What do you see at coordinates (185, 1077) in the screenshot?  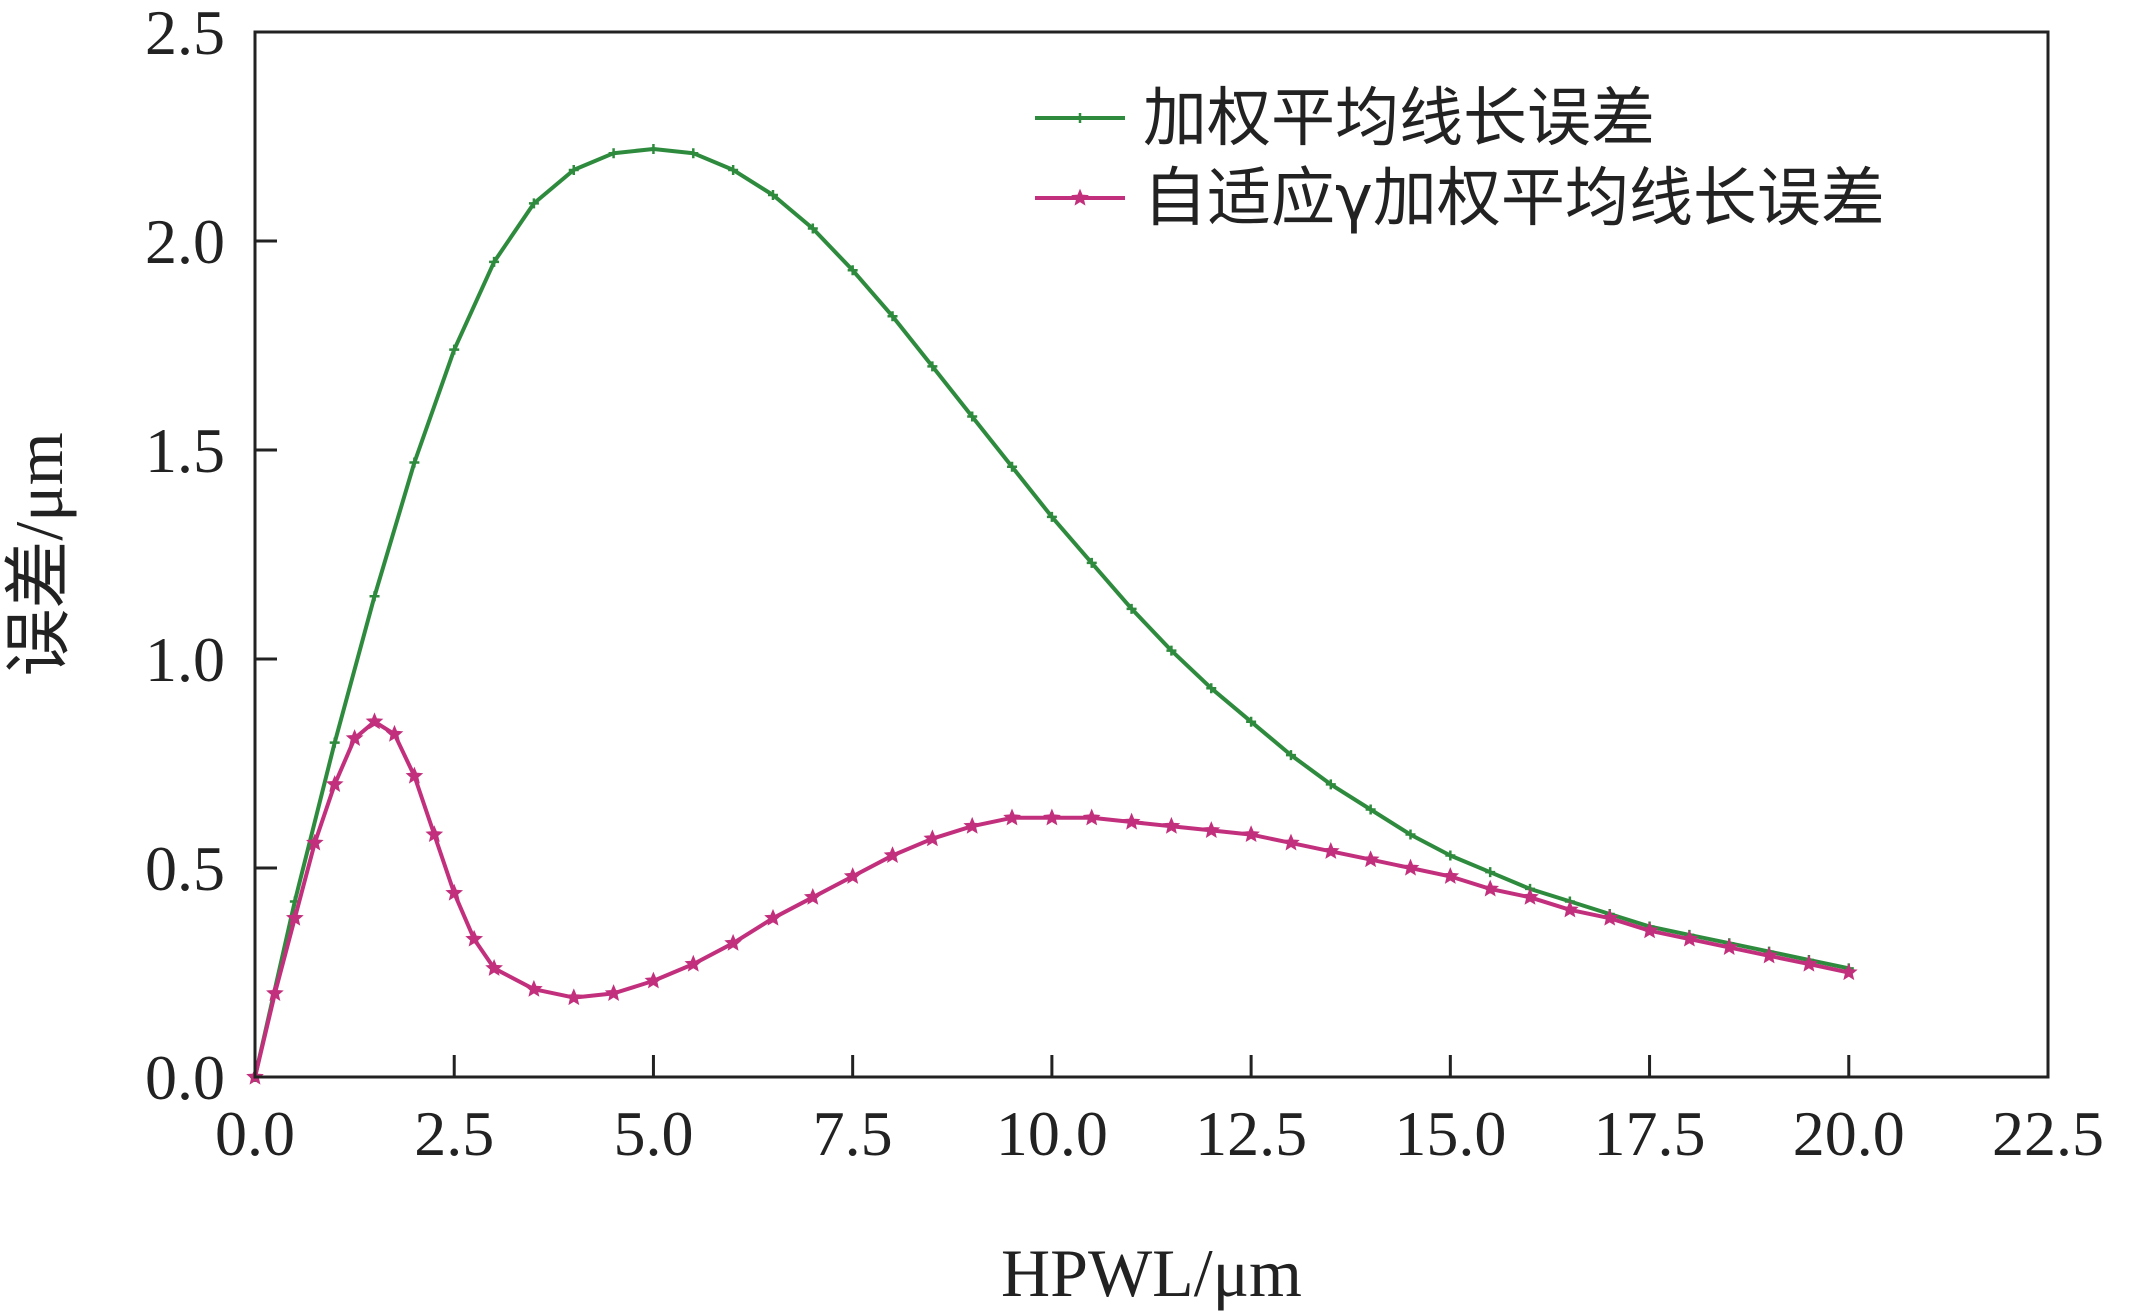 I see `y-tick-label: 0.0` at bounding box center [185, 1077].